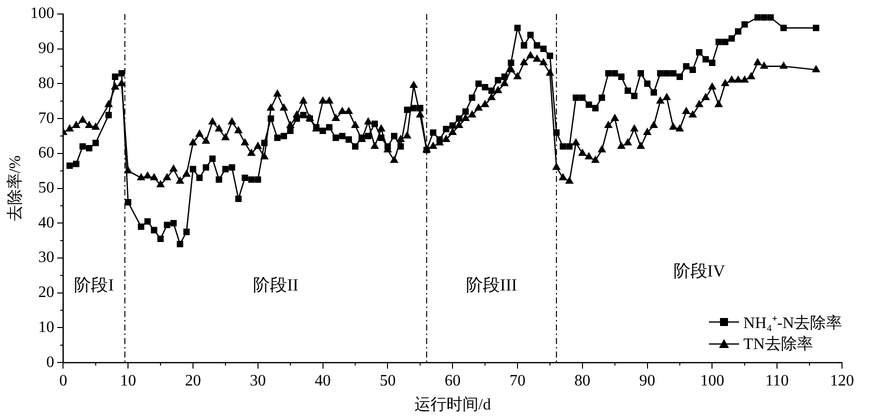  I want to click on x-tick-label: 120, so click(842, 381).